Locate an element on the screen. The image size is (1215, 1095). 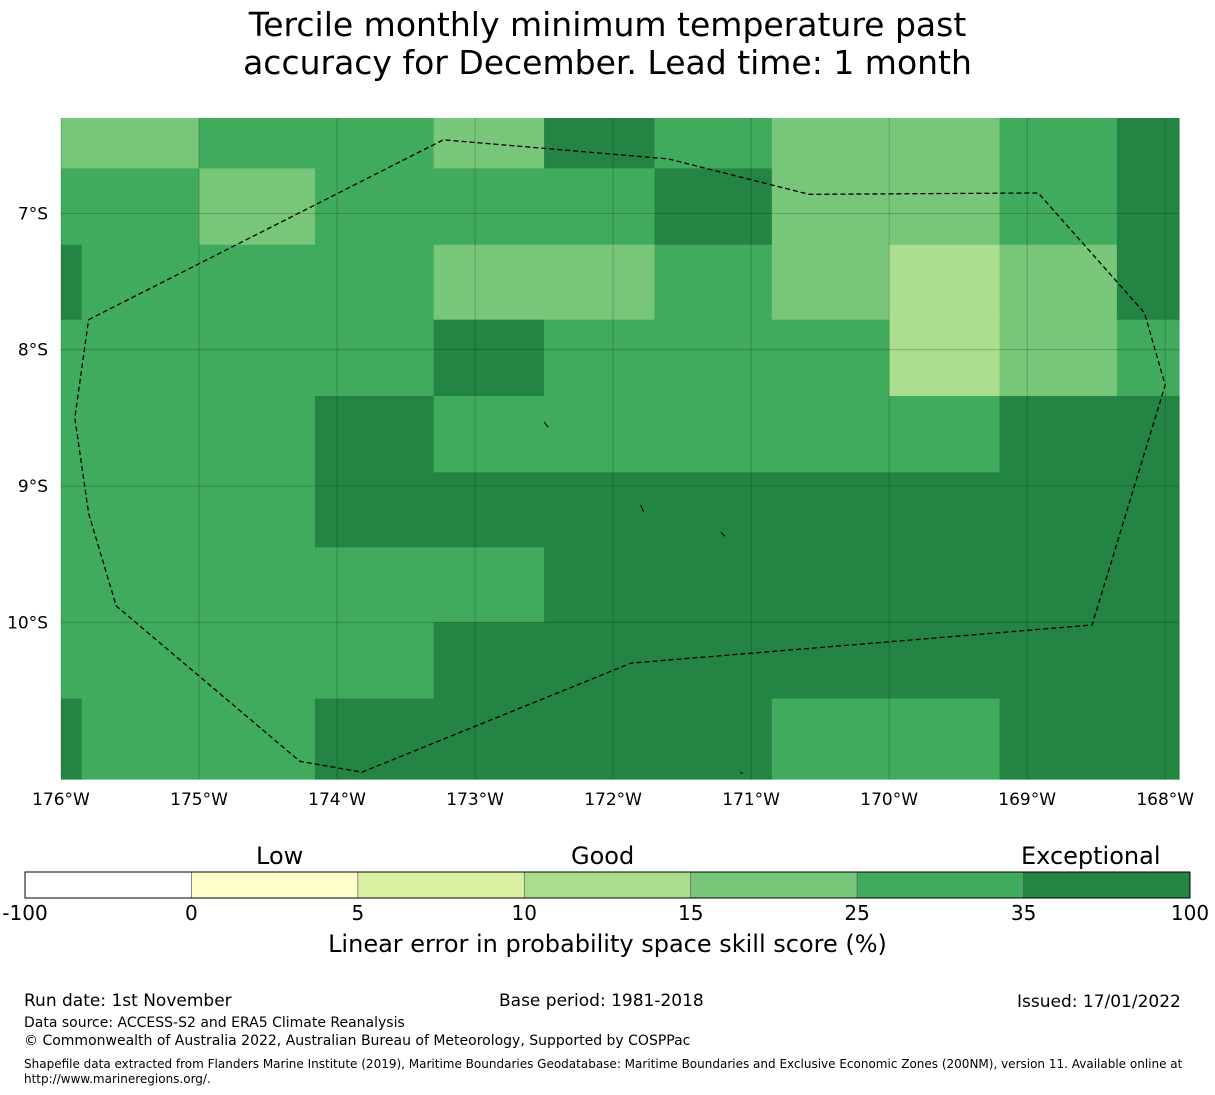
map-title-line-1: Tercile monthly minimum temperature past is located at coordinates (607, 24).